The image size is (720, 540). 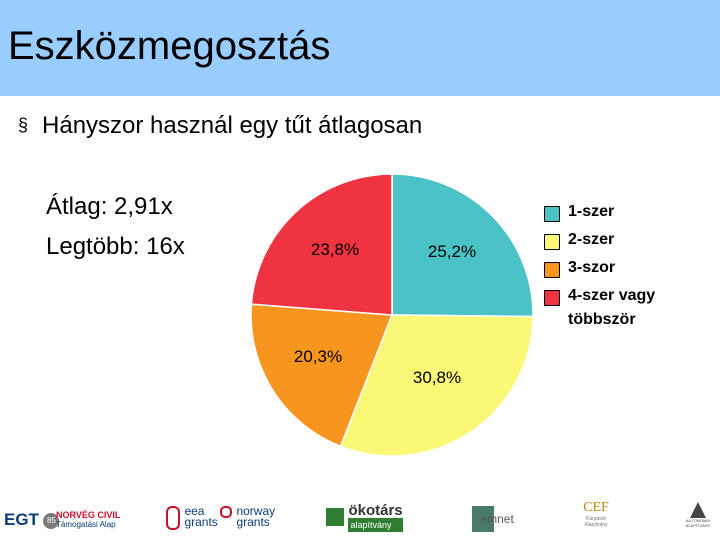 What do you see at coordinates (21, 519) in the screenshot?
I see `egt-text: EGT` at bounding box center [21, 519].